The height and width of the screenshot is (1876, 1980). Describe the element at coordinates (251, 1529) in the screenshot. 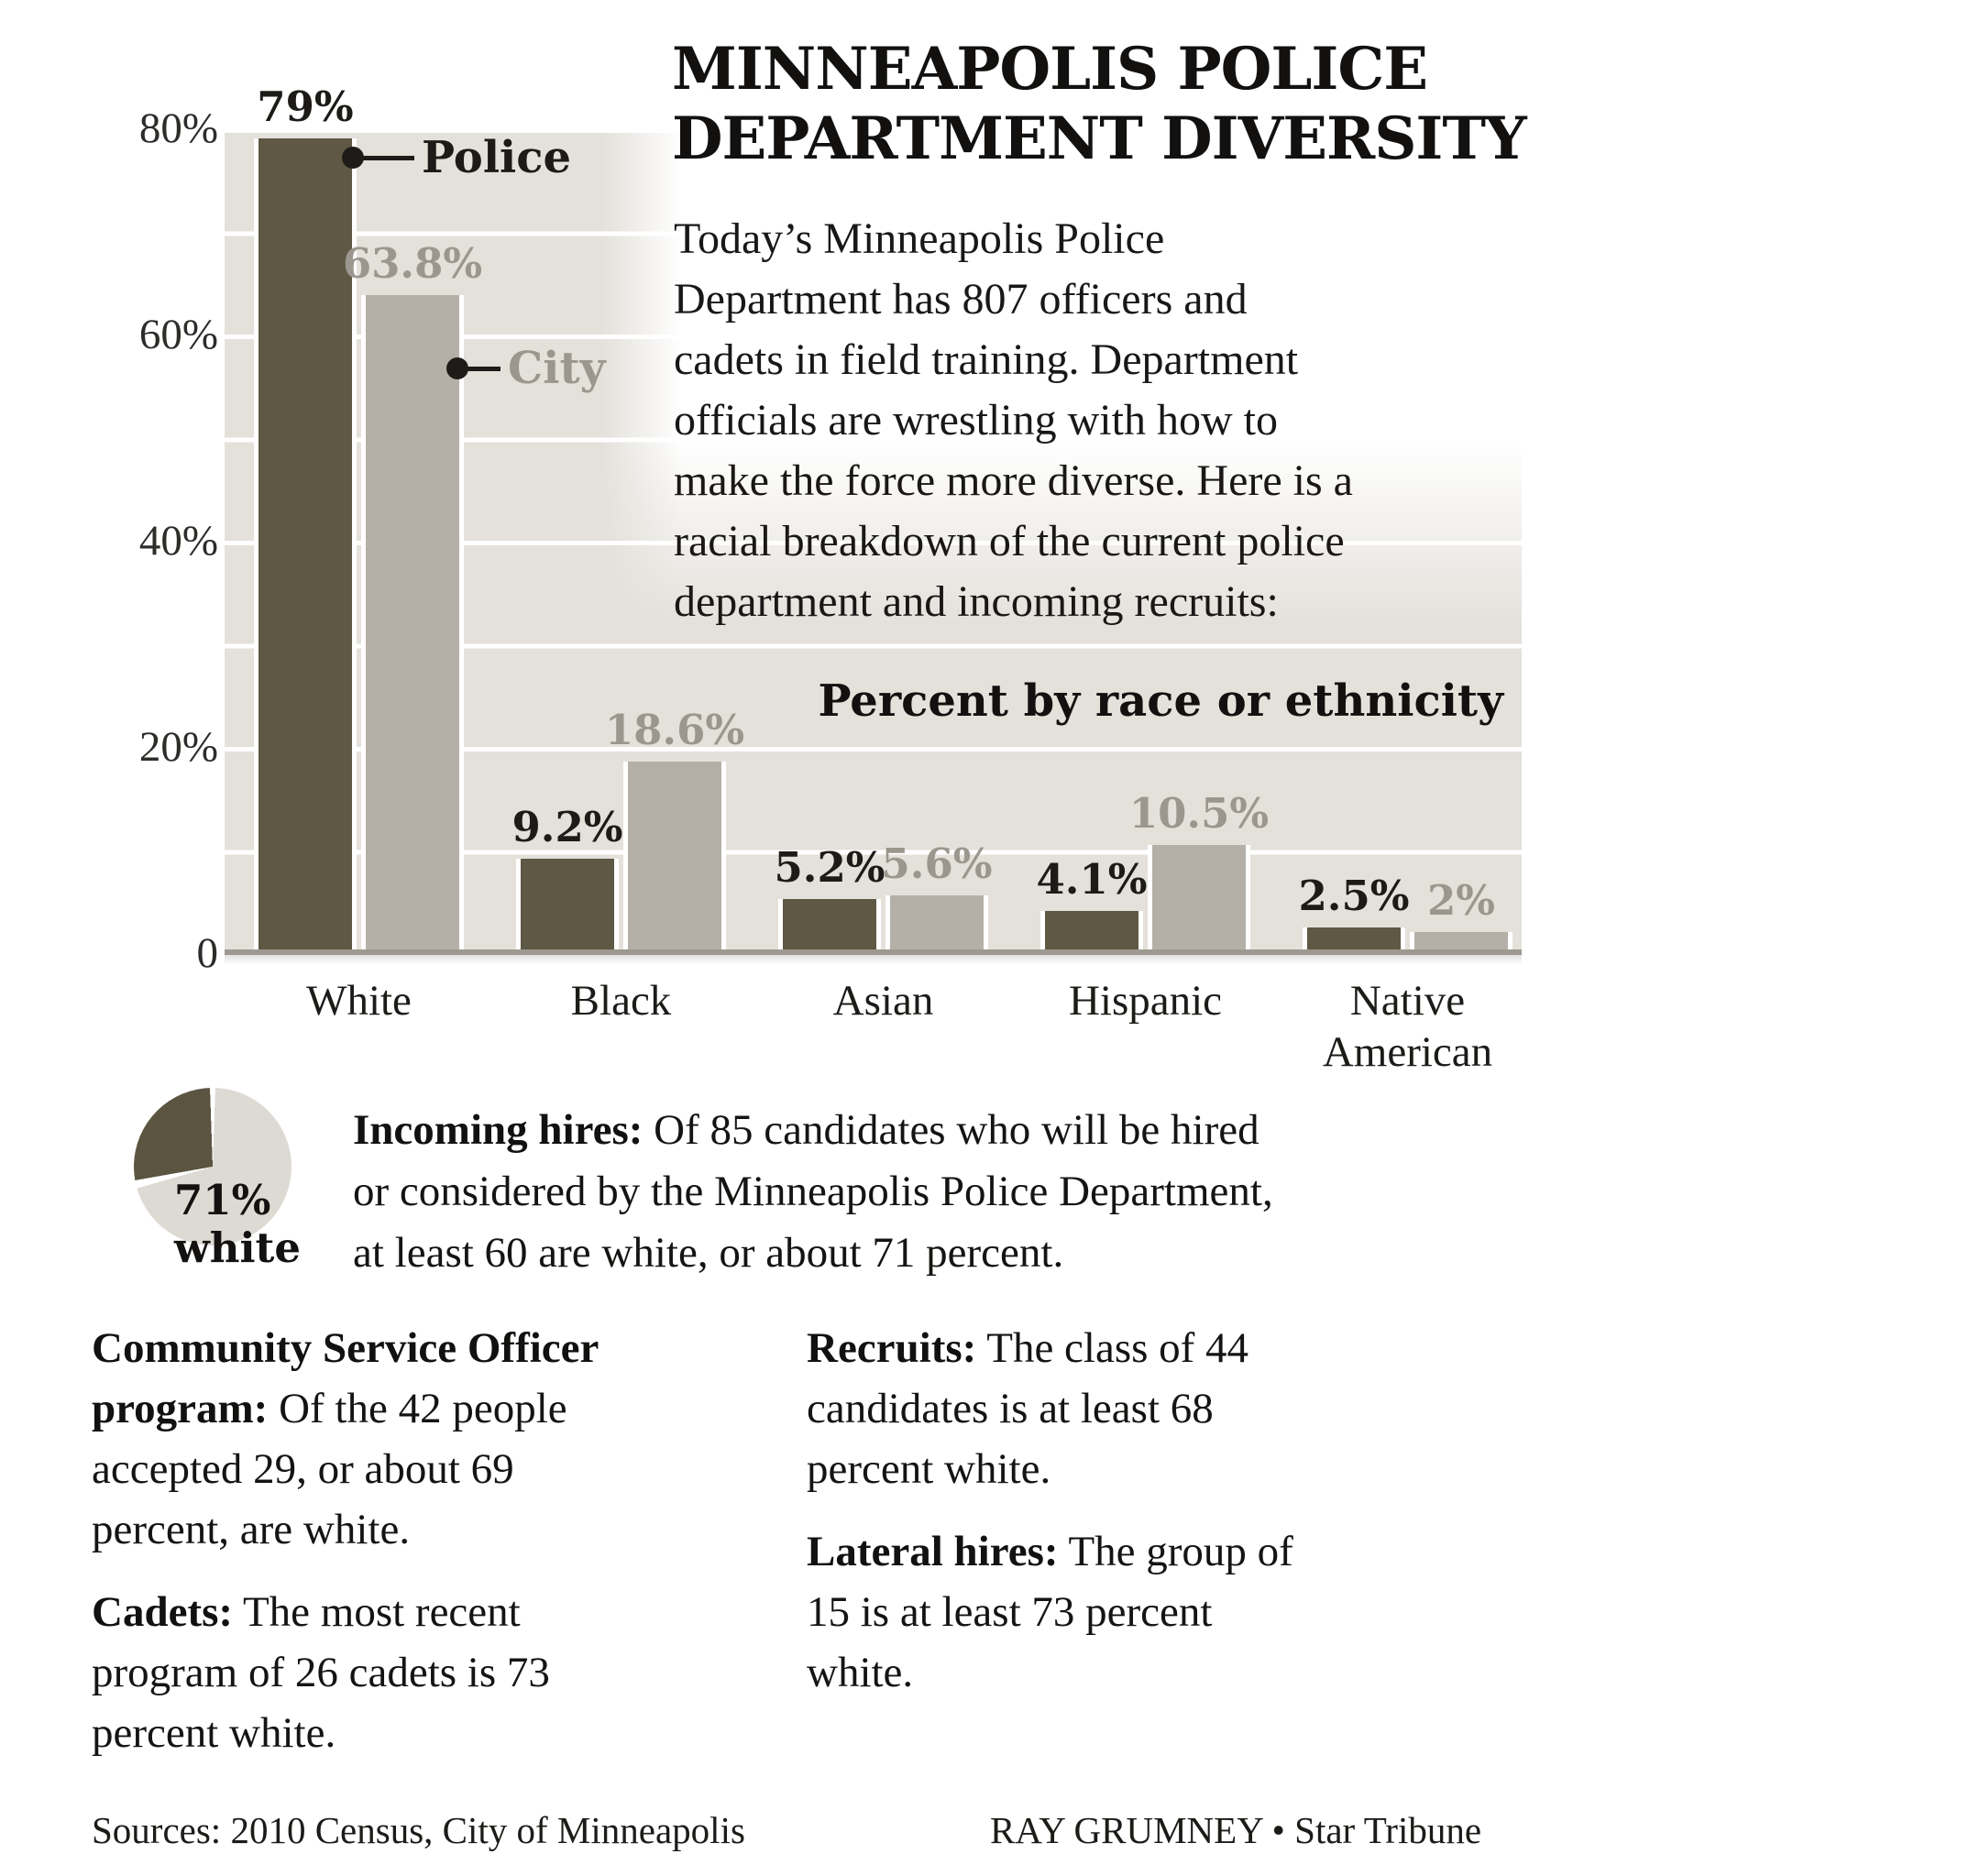

I see `note-left-line: percent, are white.` at that location.